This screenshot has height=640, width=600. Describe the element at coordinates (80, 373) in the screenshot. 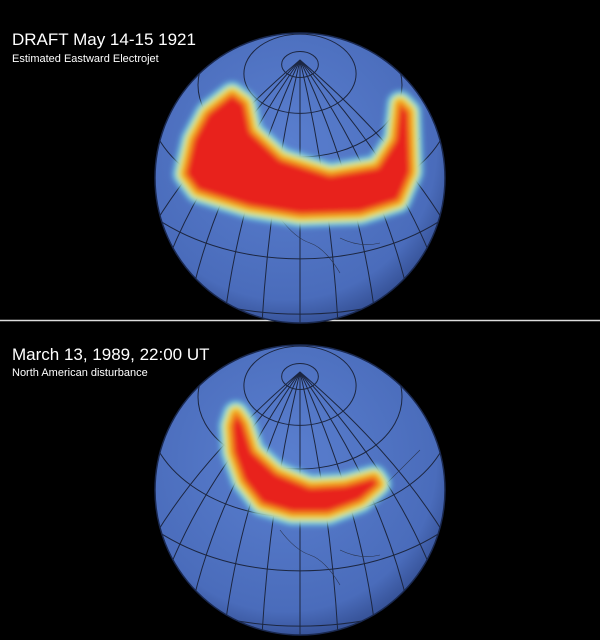

I see `panel-subtitle: North American disturbance` at that location.